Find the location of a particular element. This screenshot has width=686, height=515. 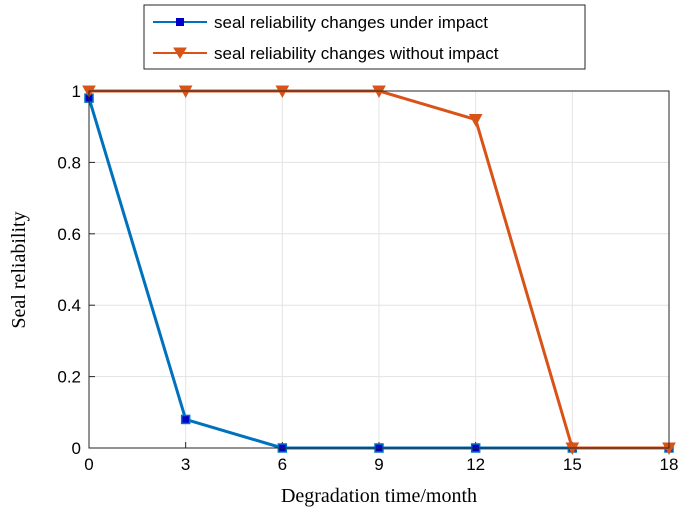

x-tick-label: 9 is located at coordinates (378, 464).